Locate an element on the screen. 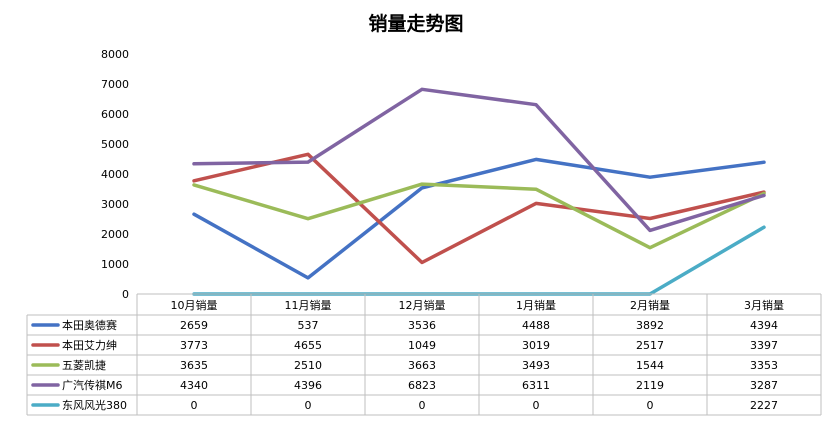 This screenshot has width=835, height=431. y-tick-label: 6000 is located at coordinates (115, 114).